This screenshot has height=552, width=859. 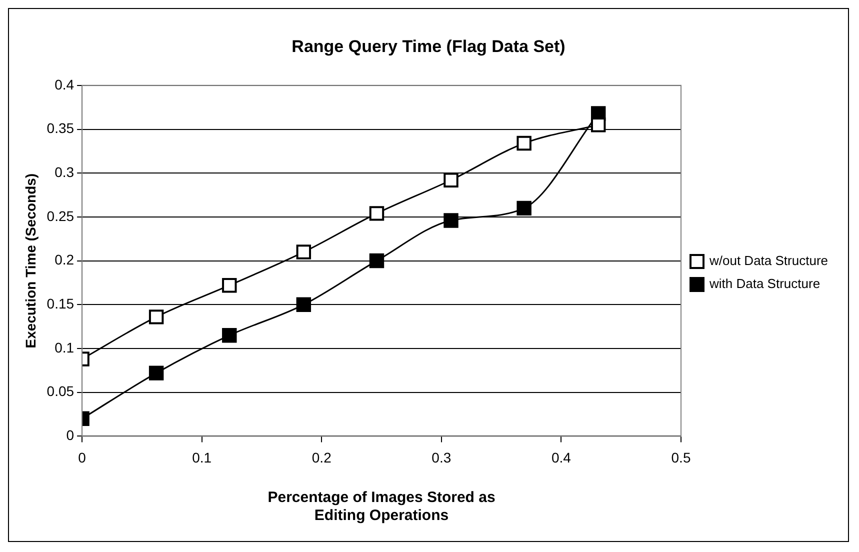 I want to click on y-tick-label: 0.4, so click(x=64, y=84).